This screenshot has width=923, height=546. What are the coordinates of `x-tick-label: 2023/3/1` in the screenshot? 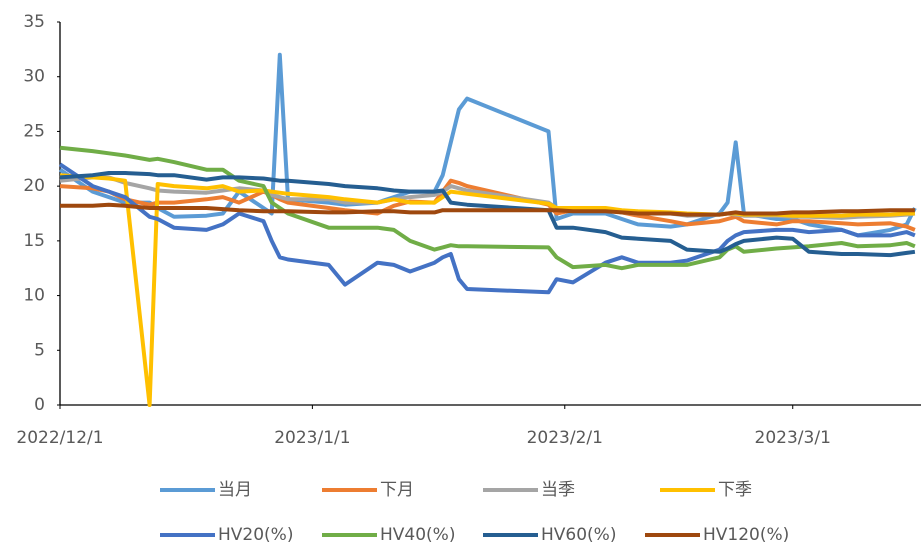 It's located at (793, 438).